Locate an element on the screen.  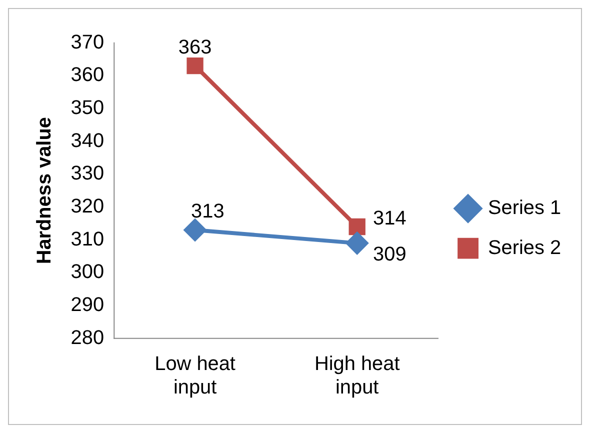
data-label: 313 is located at coordinates (207, 211).